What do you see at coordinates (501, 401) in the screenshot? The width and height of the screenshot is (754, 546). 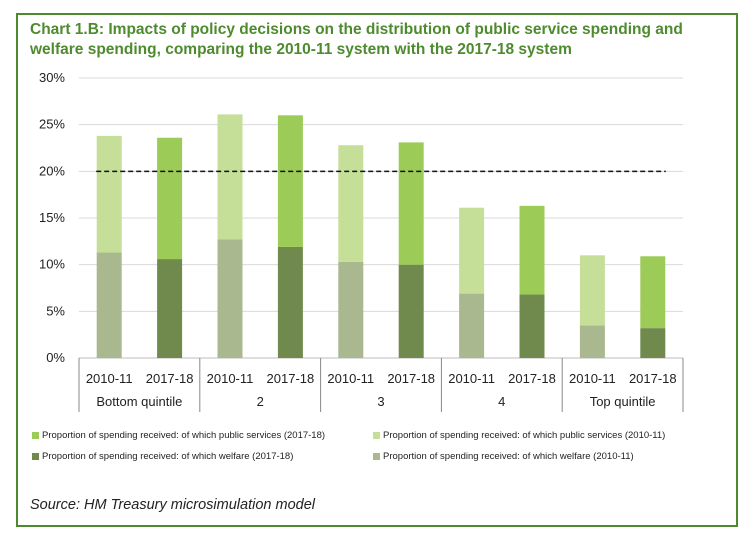 I see `group-label: 4` at bounding box center [501, 401].